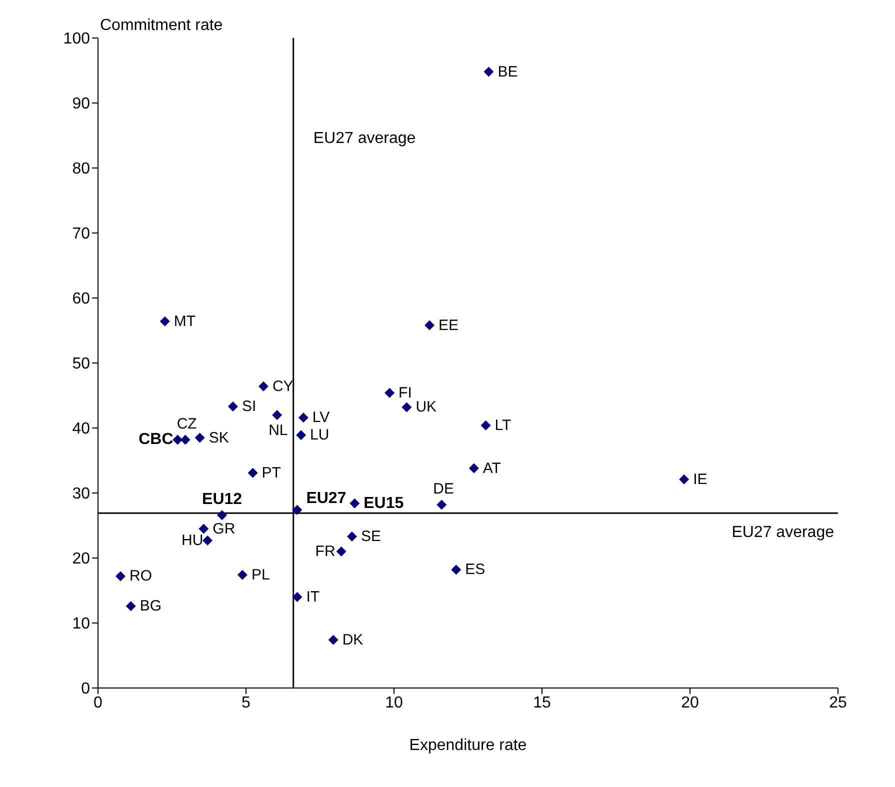  I want to click on annotation: DE, so click(443, 489).